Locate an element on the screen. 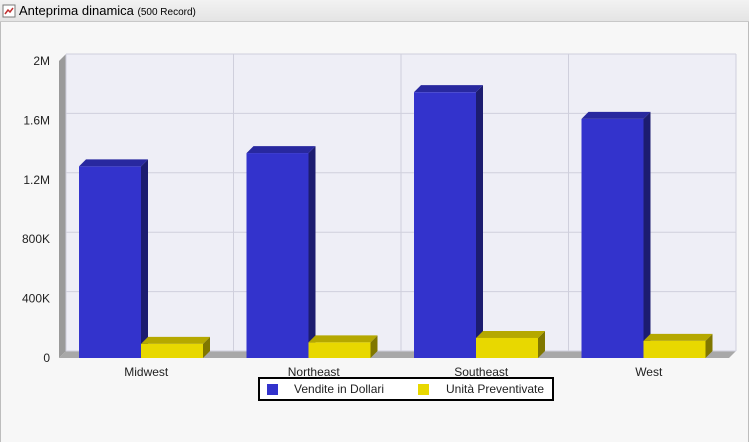 This screenshot has height=442, width=749. x-tick-label: Northeast is located at coordinates (314, 372).